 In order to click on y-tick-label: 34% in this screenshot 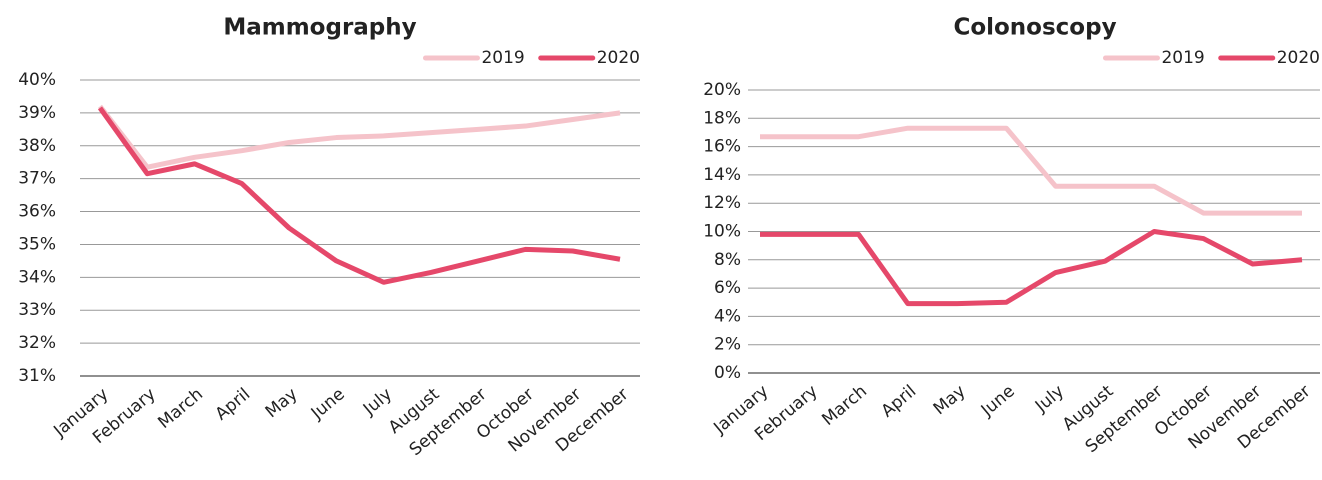, I will do `click(37, 277)`.